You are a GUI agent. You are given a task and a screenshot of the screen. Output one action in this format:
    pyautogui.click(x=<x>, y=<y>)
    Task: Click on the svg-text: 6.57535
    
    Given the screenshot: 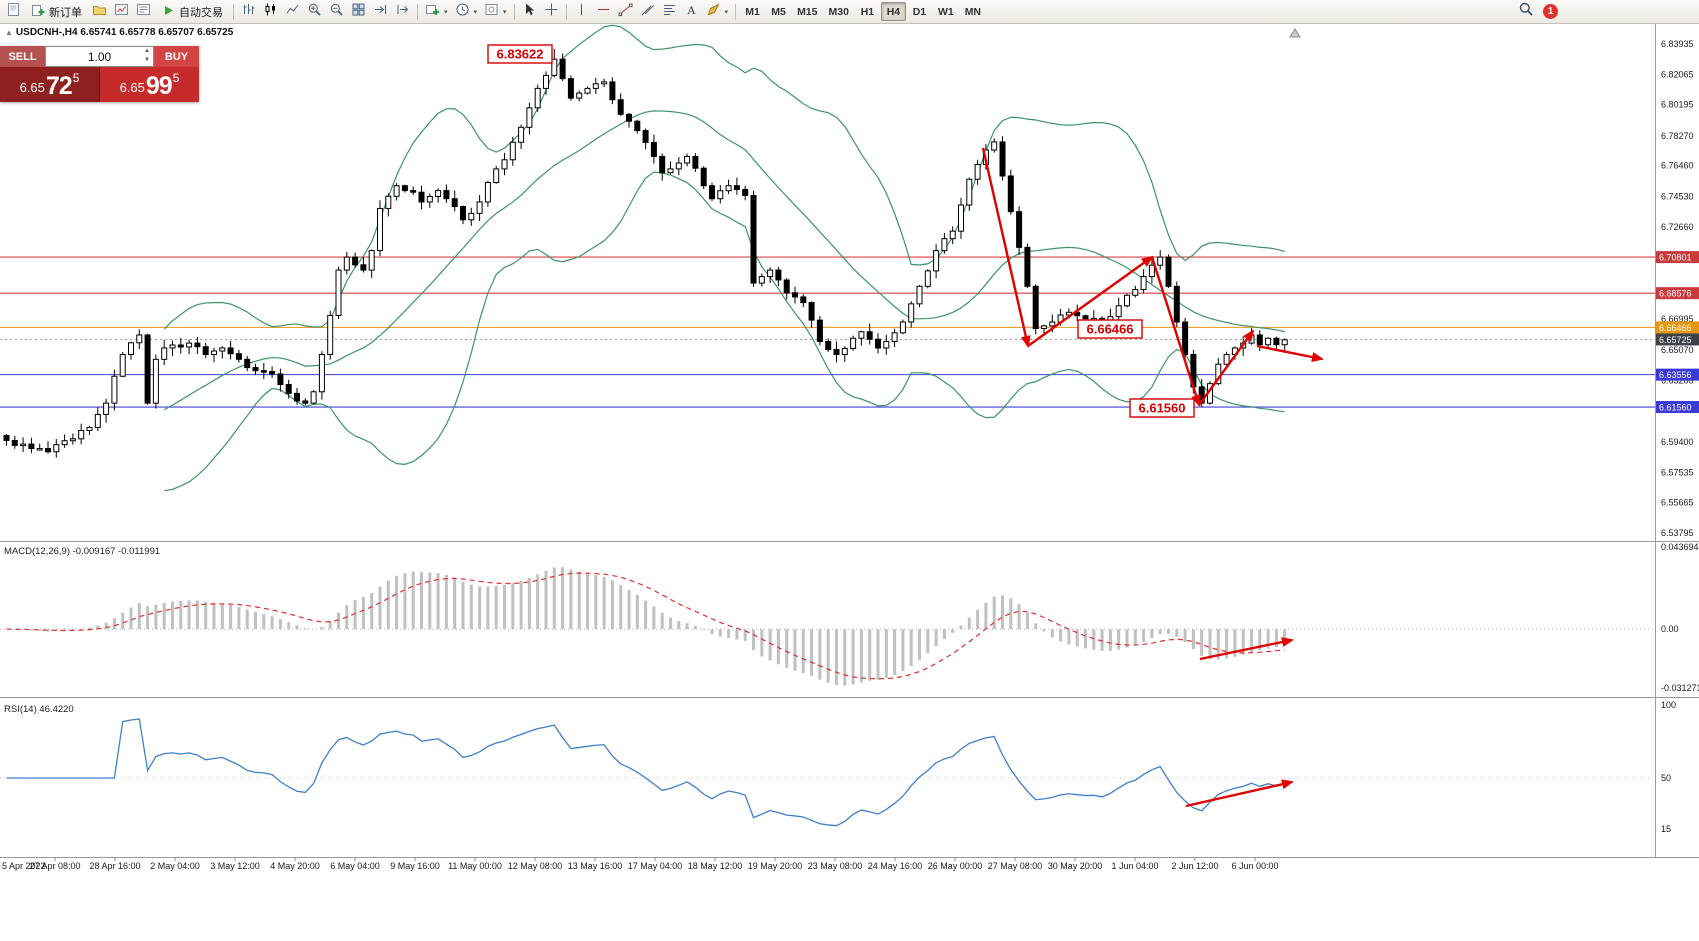 What is the action you would take?
    pyautogui.click(x=1677, y=472)
    